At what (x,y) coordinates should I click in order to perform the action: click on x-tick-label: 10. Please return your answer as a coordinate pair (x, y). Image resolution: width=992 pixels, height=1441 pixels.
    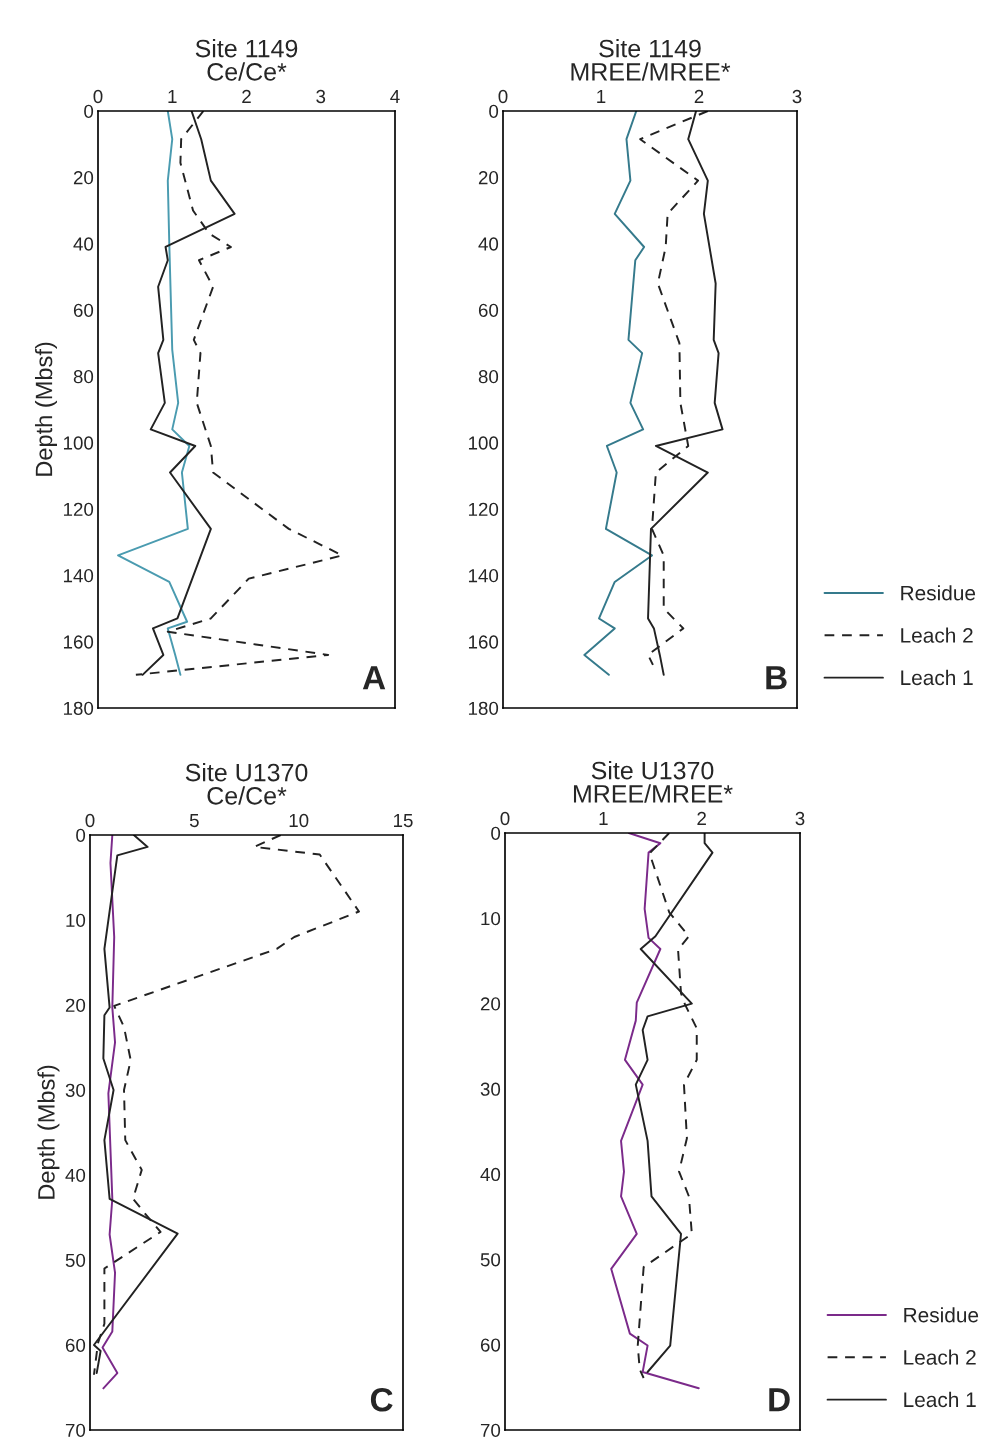
    Looking at the image, I should click on (299, 820).